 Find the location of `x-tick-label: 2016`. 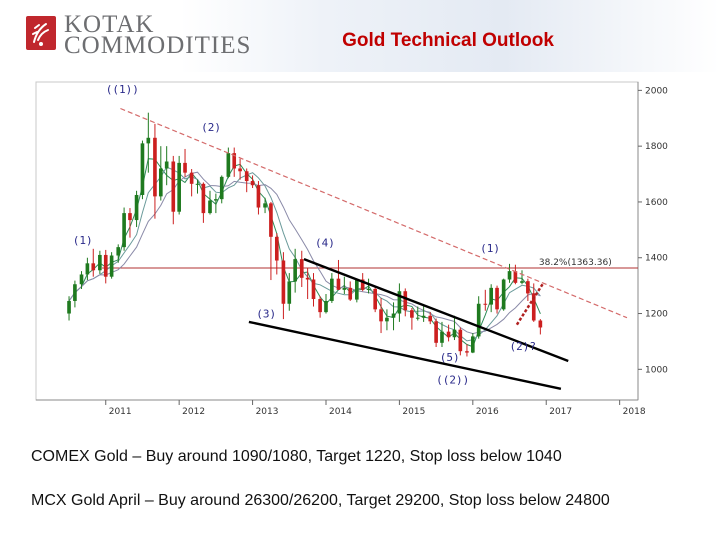

x-tick-label: 2016 is located at coordinates (487, 412).